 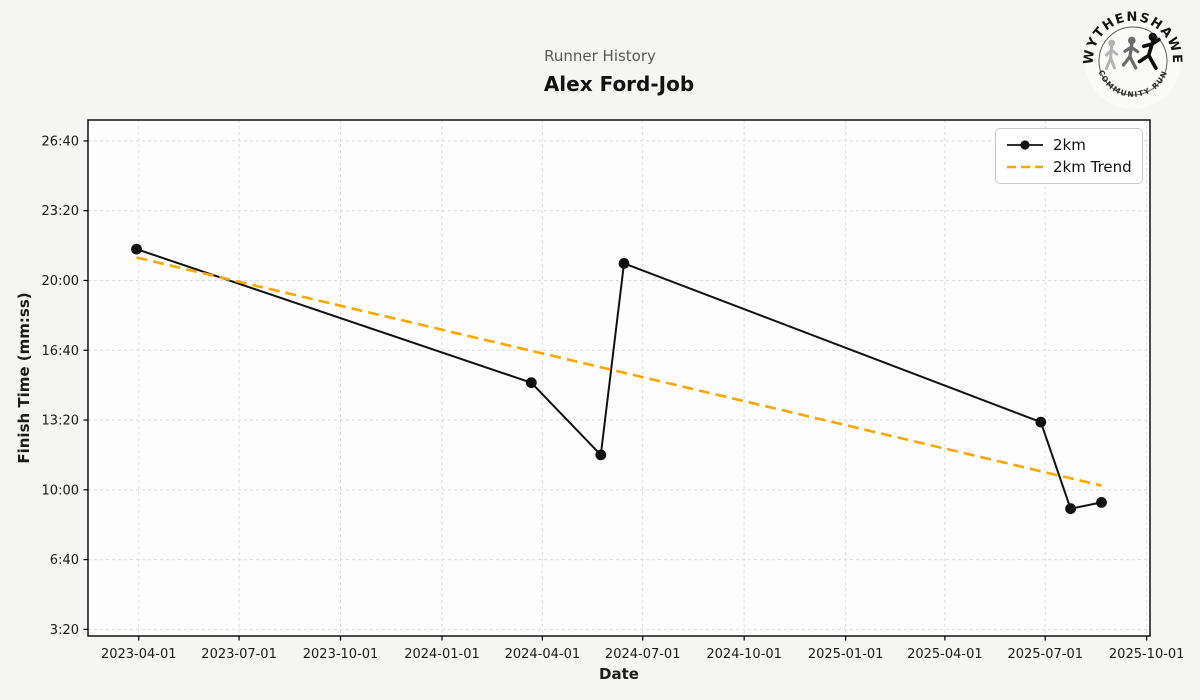 I want to click on legend-label-2km-trend: 2km Trend, so click(x=1092, y=167).